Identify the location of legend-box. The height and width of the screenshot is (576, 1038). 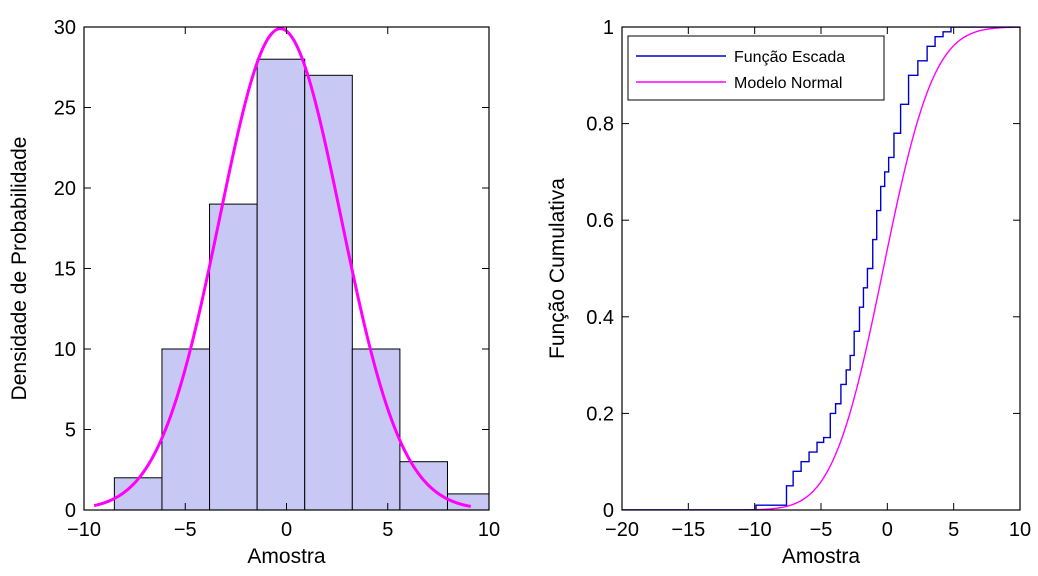
(756, 68).